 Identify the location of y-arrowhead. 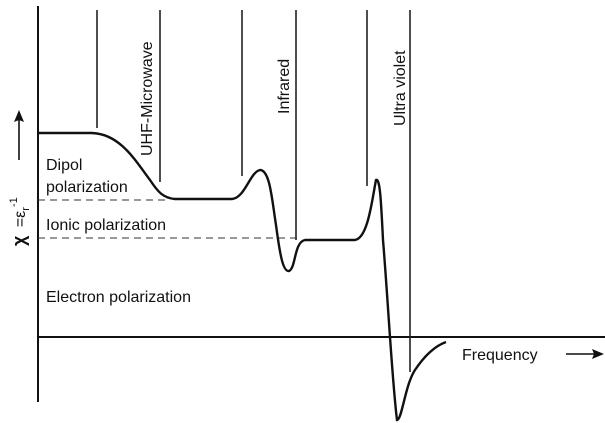
(19, 116).